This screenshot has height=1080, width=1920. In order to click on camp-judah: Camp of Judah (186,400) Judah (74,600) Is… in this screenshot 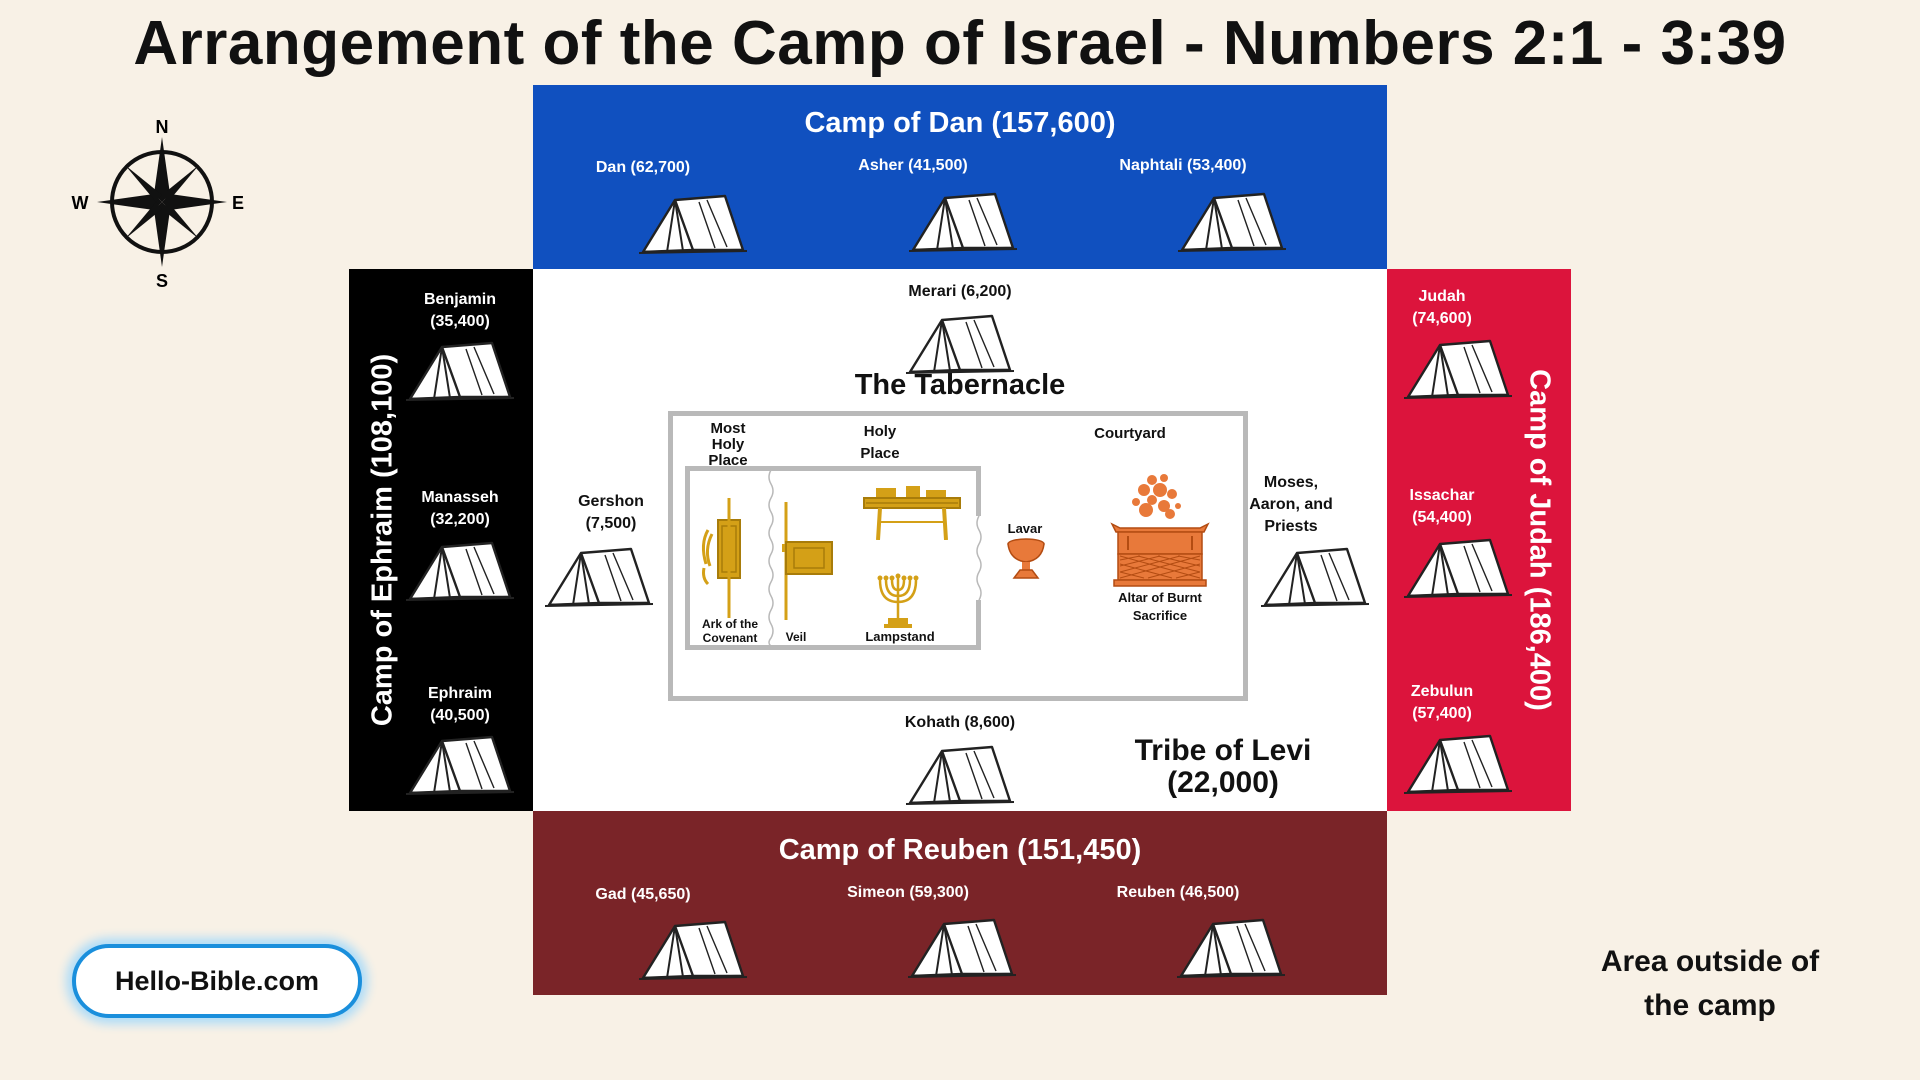, I will do `click(1479, 540)`.